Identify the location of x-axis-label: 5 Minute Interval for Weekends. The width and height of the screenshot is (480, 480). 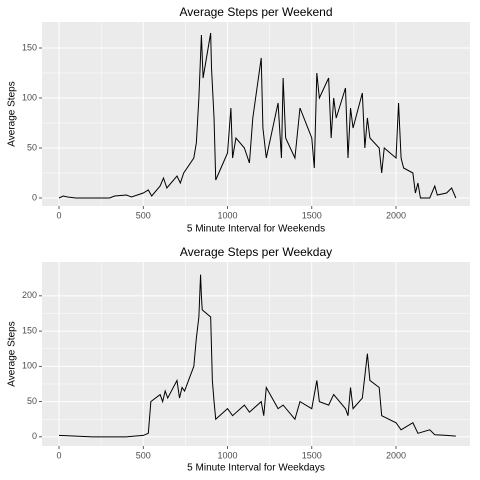
(256, 229).